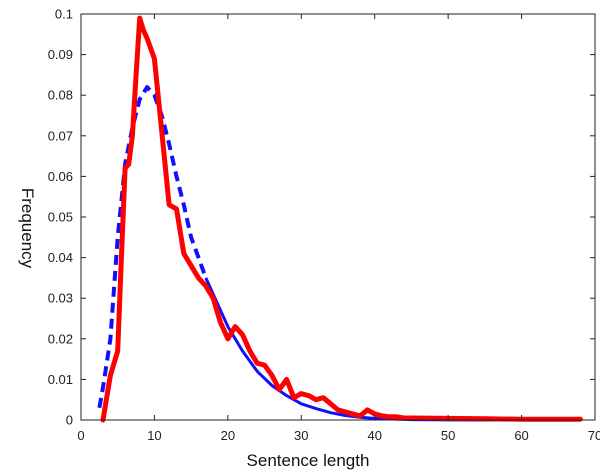 This screenshot has height=472, width=600. What do you see at coordinates (60, 257) in the screenshot?
I see `y-tick-label: 0.04` at bounding box center [60, 257].